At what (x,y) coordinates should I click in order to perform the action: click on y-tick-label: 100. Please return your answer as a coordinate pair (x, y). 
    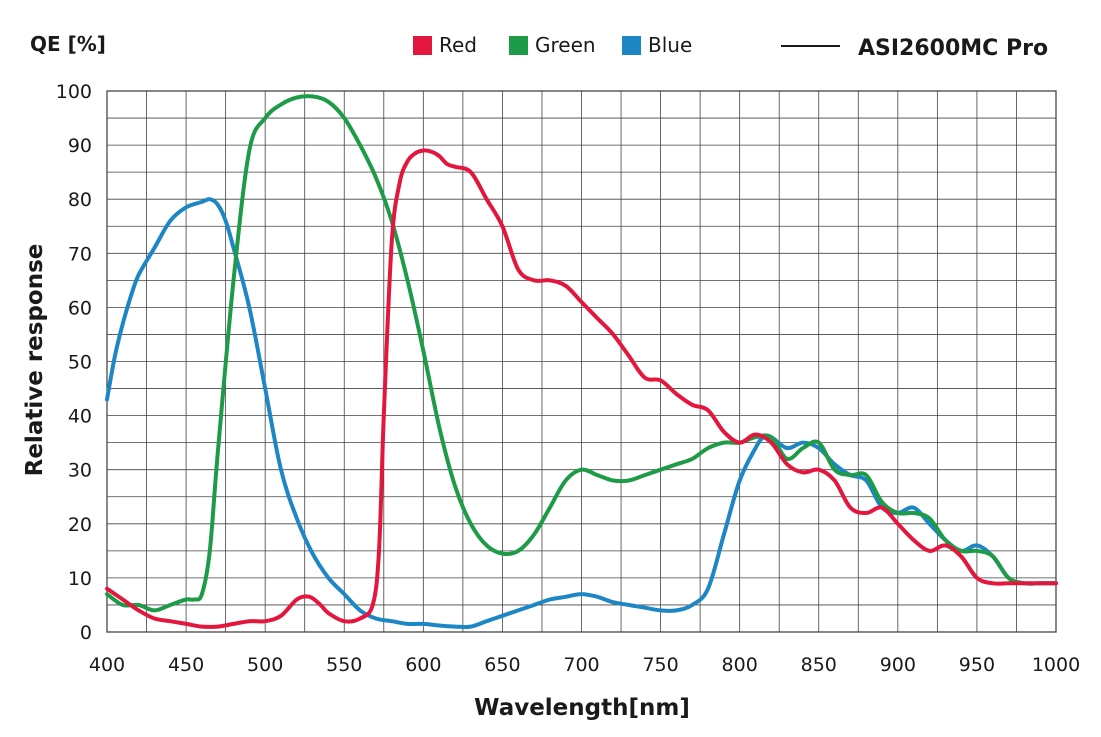
    Looking at the image, I should click on (74, 92).